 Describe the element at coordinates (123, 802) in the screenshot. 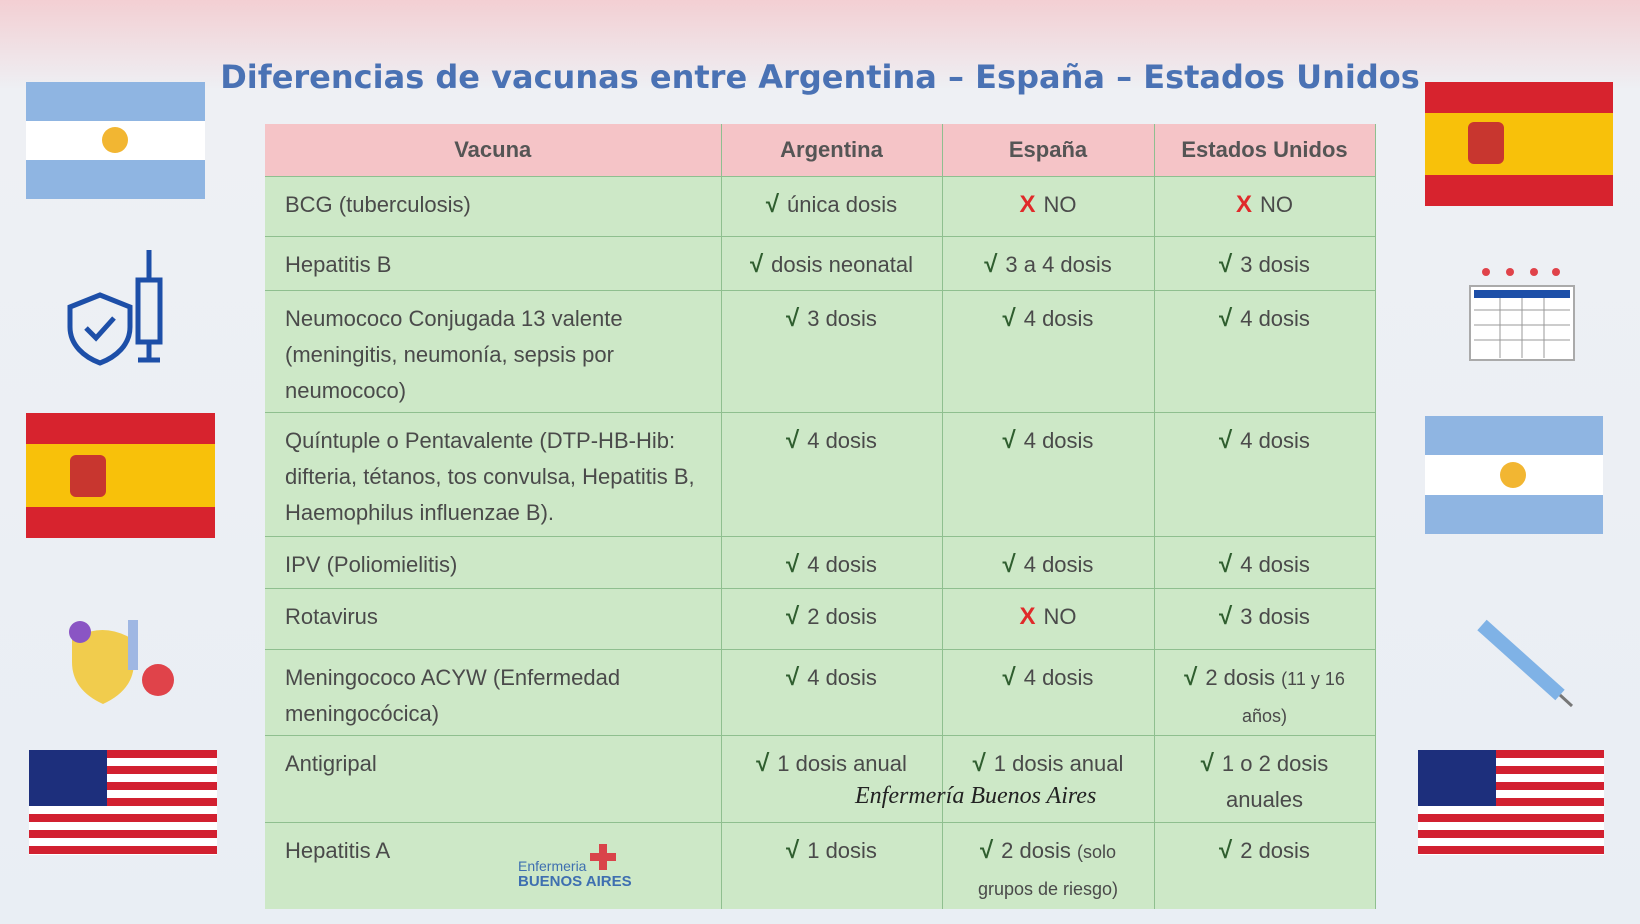

I see `flag-usa` at that location.